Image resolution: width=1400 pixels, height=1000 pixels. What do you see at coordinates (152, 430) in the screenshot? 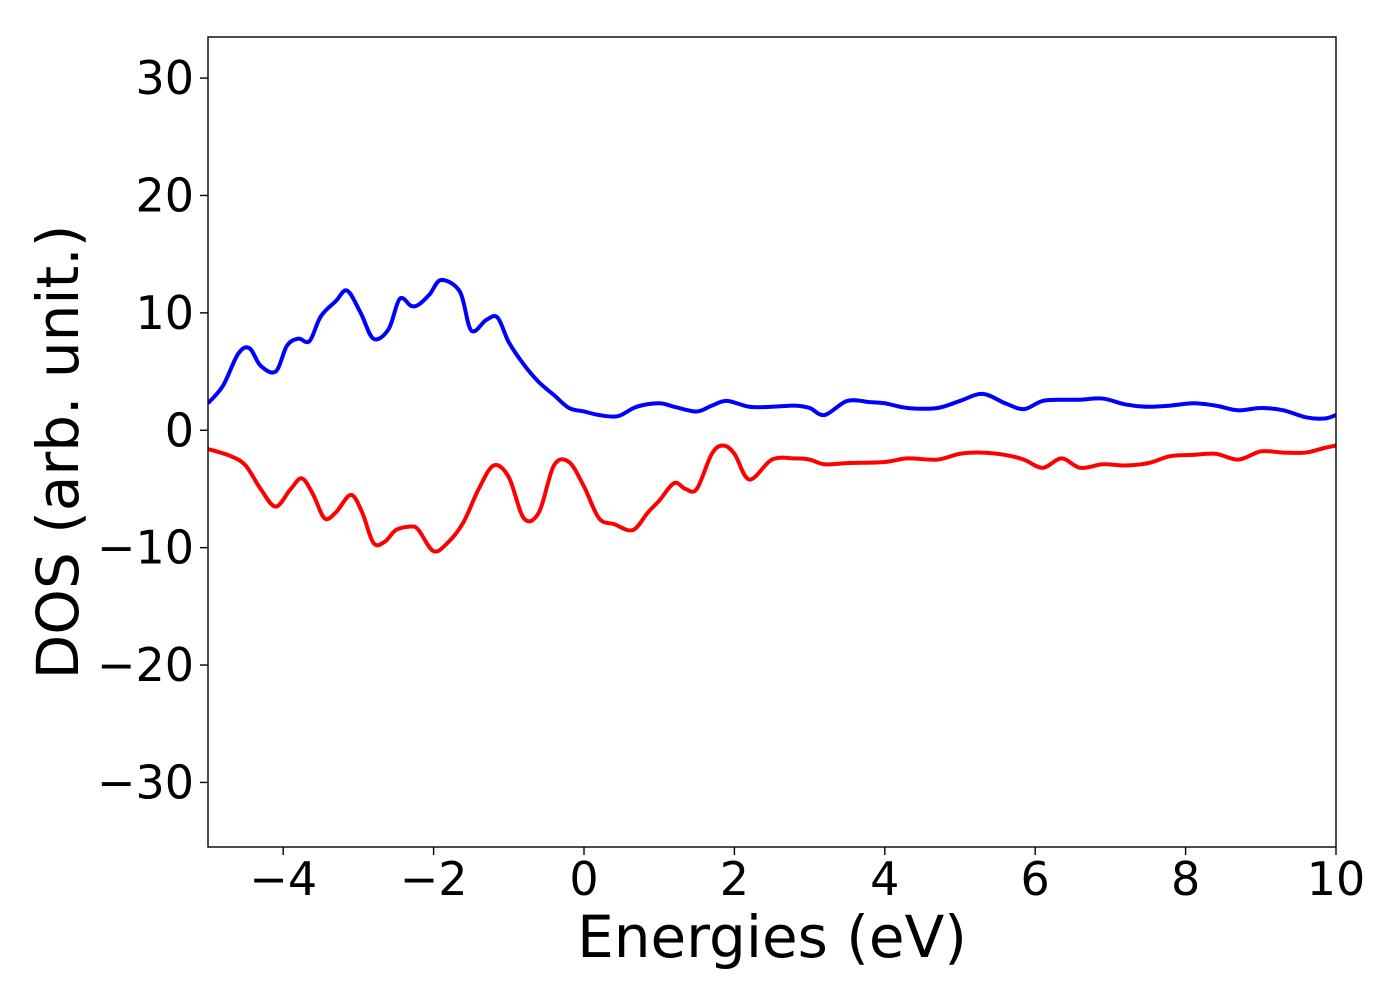
I see `y-axis-ticks: −30 −20 −10 0 10 20 30` at bounding box center [152, 430].